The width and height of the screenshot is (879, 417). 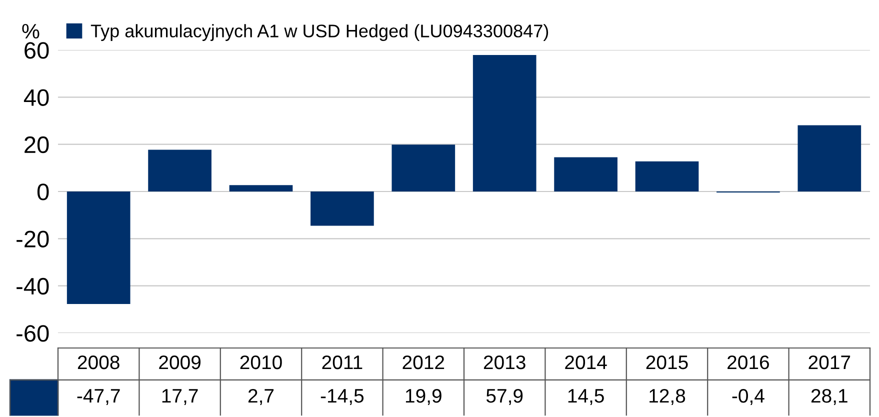 What do you see at coordinates (504, 397) in the screenshot?
I see `data-label: 57,9` at bounding box center [504, 397].